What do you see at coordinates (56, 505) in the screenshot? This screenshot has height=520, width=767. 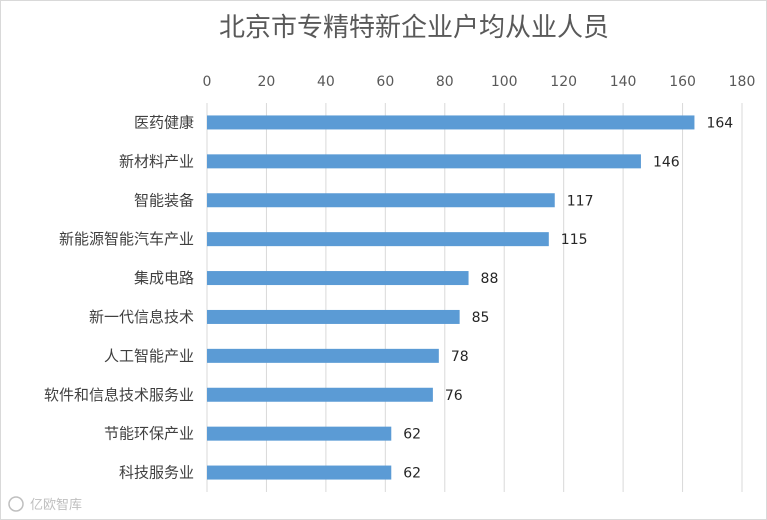 I see `watermark-text: 亿欧智库` at bounding box center [56, 505].